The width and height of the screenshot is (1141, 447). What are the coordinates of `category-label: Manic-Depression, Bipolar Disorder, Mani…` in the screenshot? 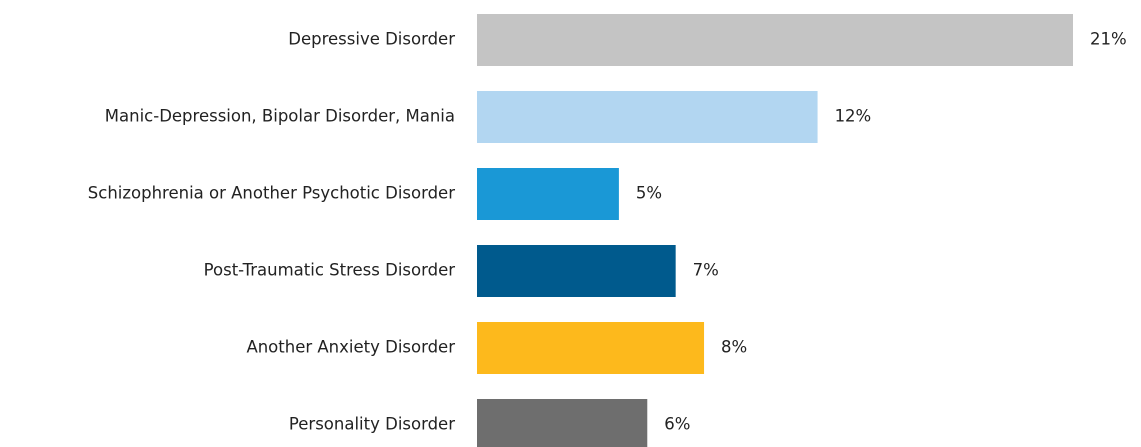 It's located at (280, 116).